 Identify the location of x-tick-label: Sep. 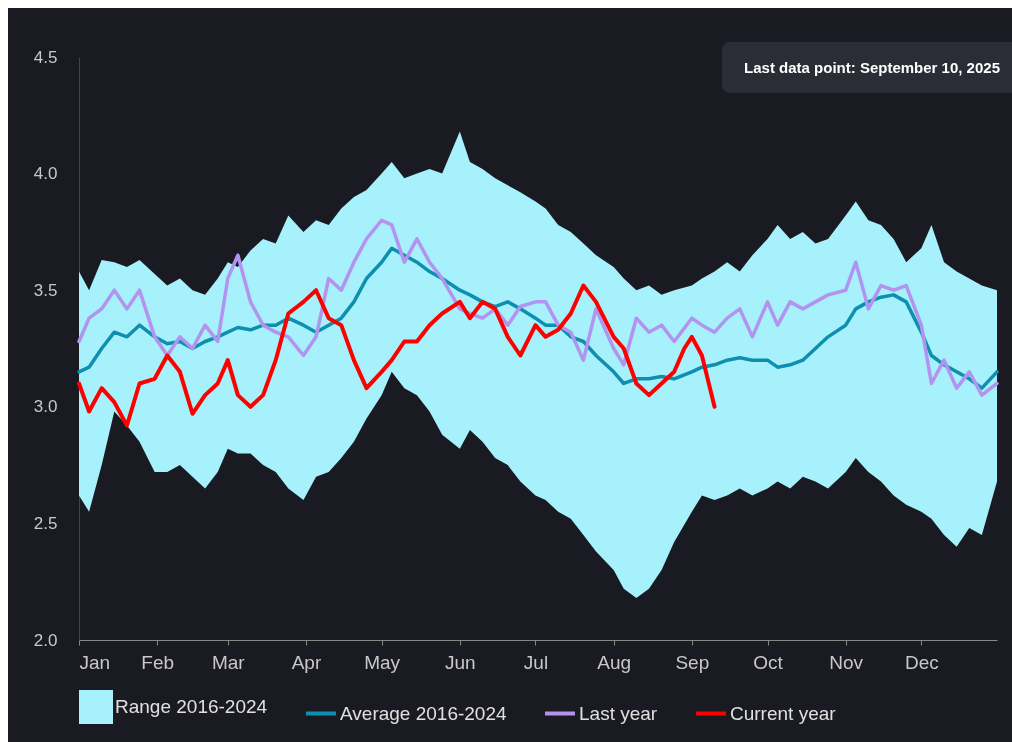
(692, 662).